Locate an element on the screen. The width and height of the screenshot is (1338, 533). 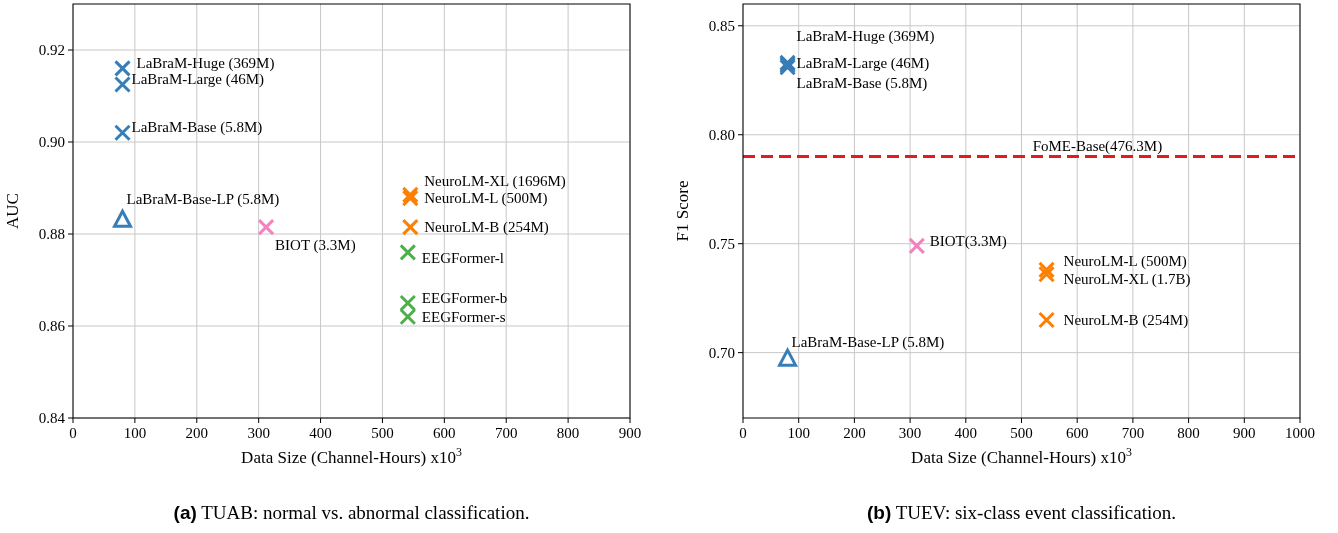
y-tick-label: 0.75 is located at coordinates (721, 243).